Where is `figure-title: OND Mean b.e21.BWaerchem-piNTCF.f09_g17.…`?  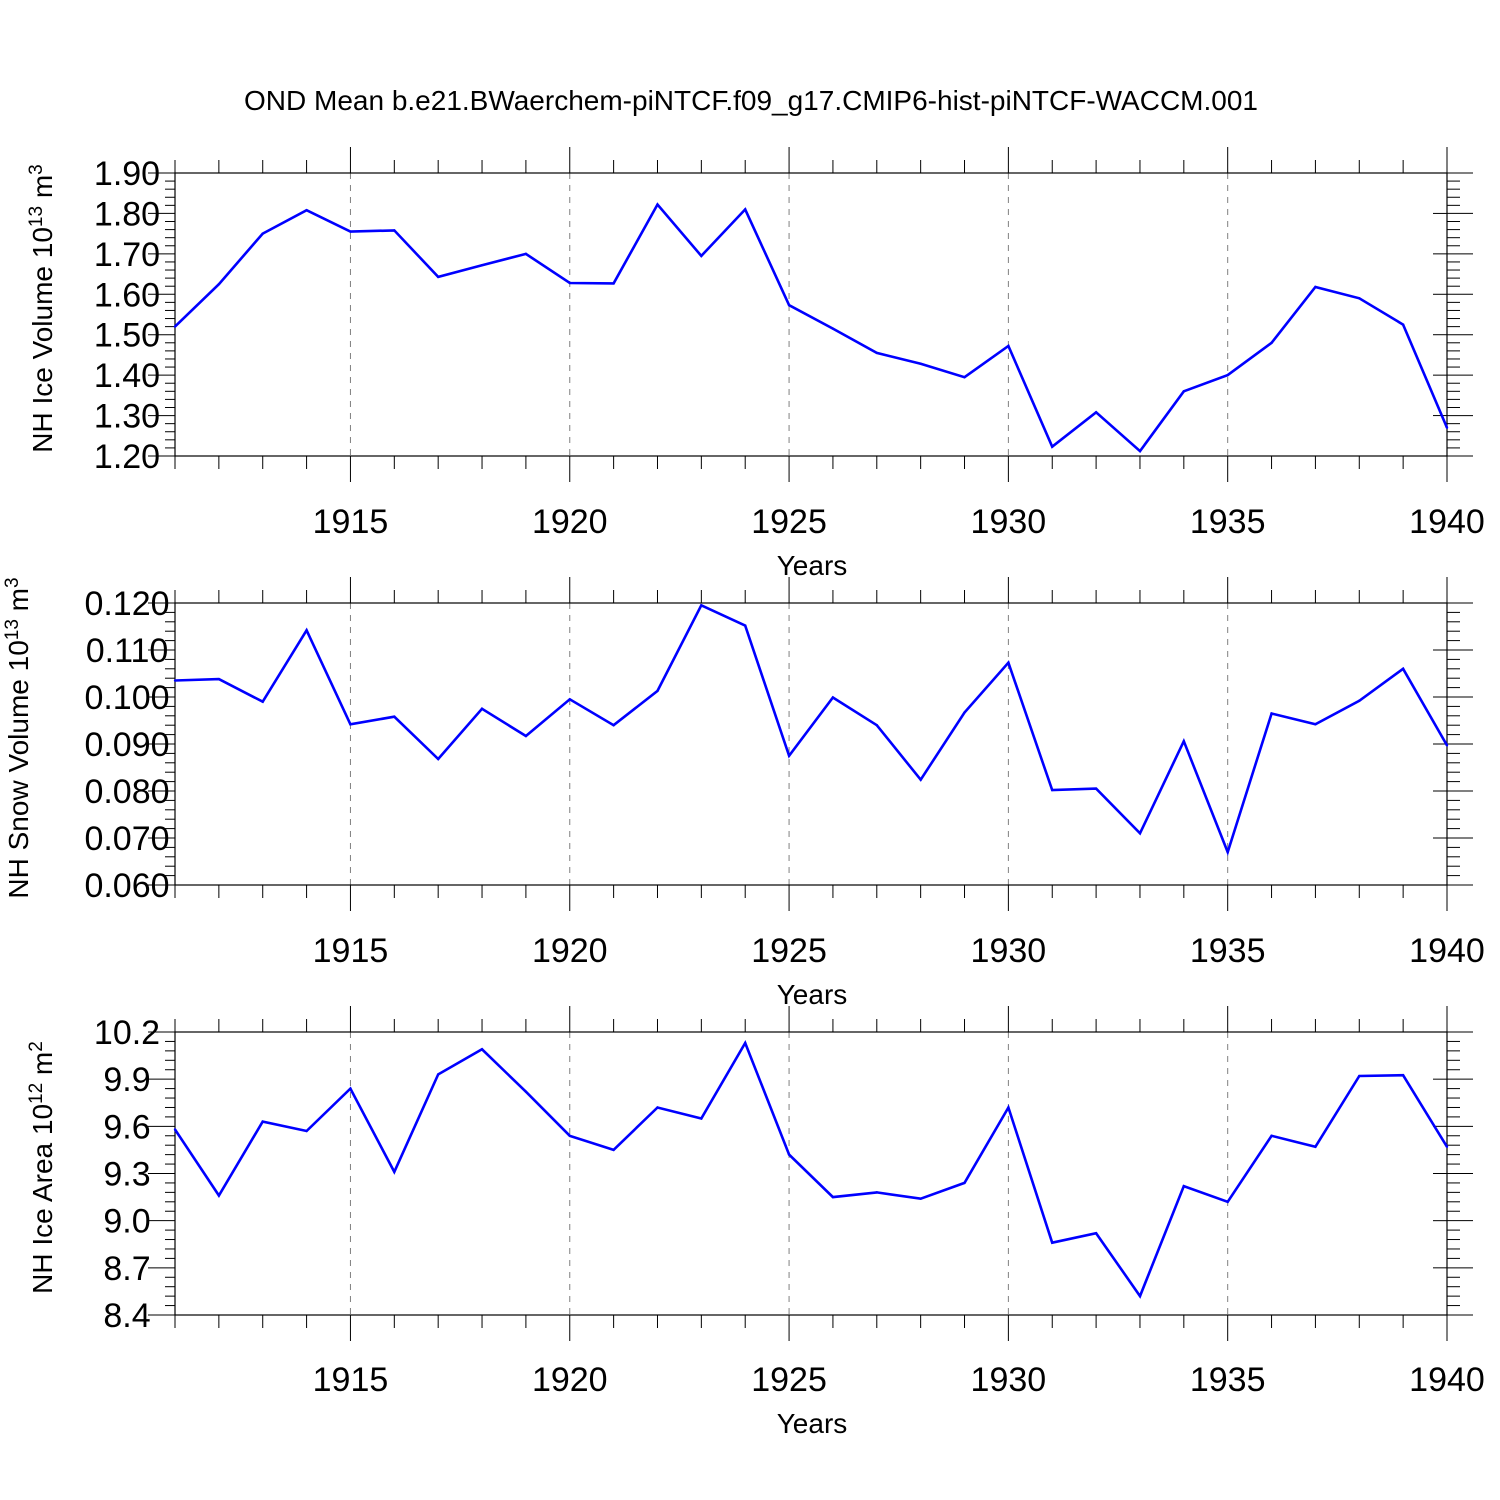
figure-title: OND Mean b.e21.BWaerchem-piNTCF.f09_g17.… is located at coordinates (751, 100).